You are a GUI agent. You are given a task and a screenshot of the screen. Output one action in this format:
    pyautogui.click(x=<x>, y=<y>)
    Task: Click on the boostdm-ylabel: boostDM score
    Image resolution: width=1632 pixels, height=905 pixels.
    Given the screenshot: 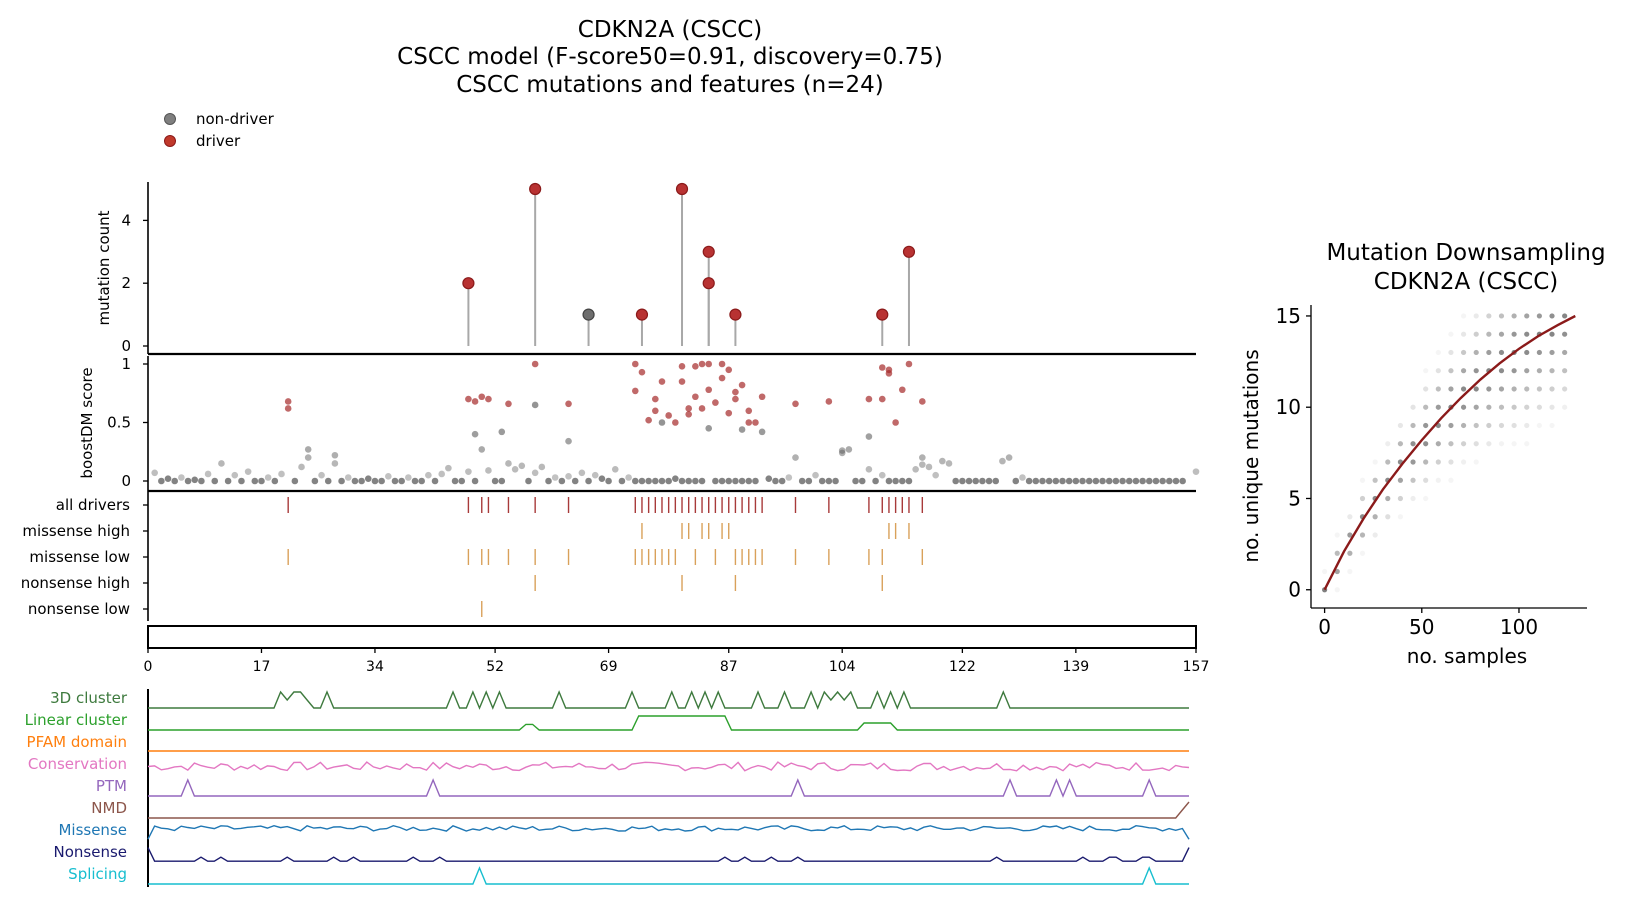 What is the action you would take?
    pyautogui.click(x=87, y=422)
    